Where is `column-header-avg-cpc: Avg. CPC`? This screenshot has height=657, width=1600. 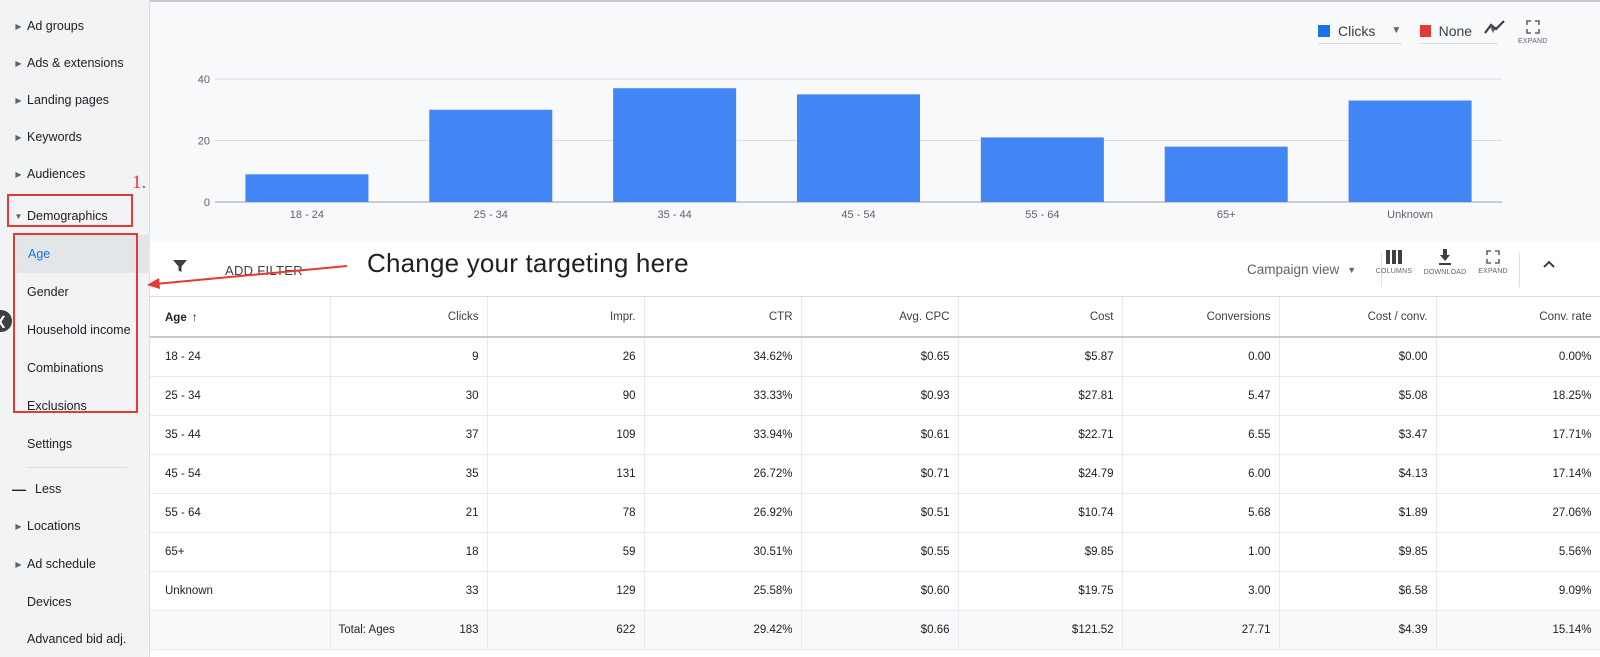 column-header-avg-cpc: Avg. CPC is located at coordinates (880, 317).